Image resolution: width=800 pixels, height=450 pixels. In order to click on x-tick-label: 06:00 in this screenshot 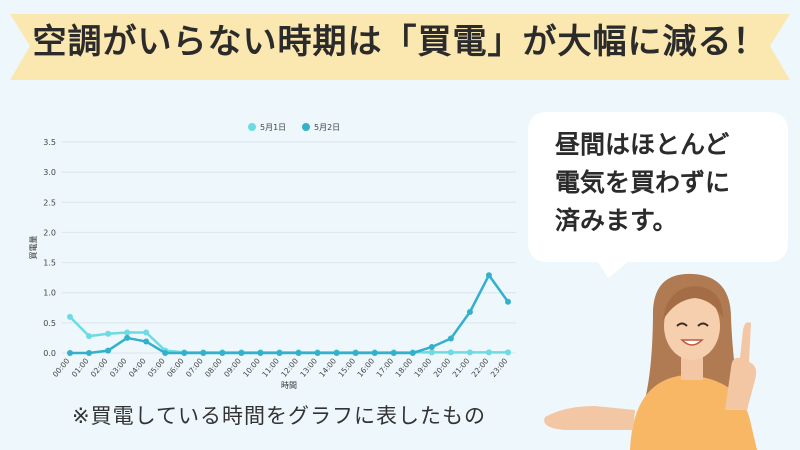, I will do `click(175, 367)`.